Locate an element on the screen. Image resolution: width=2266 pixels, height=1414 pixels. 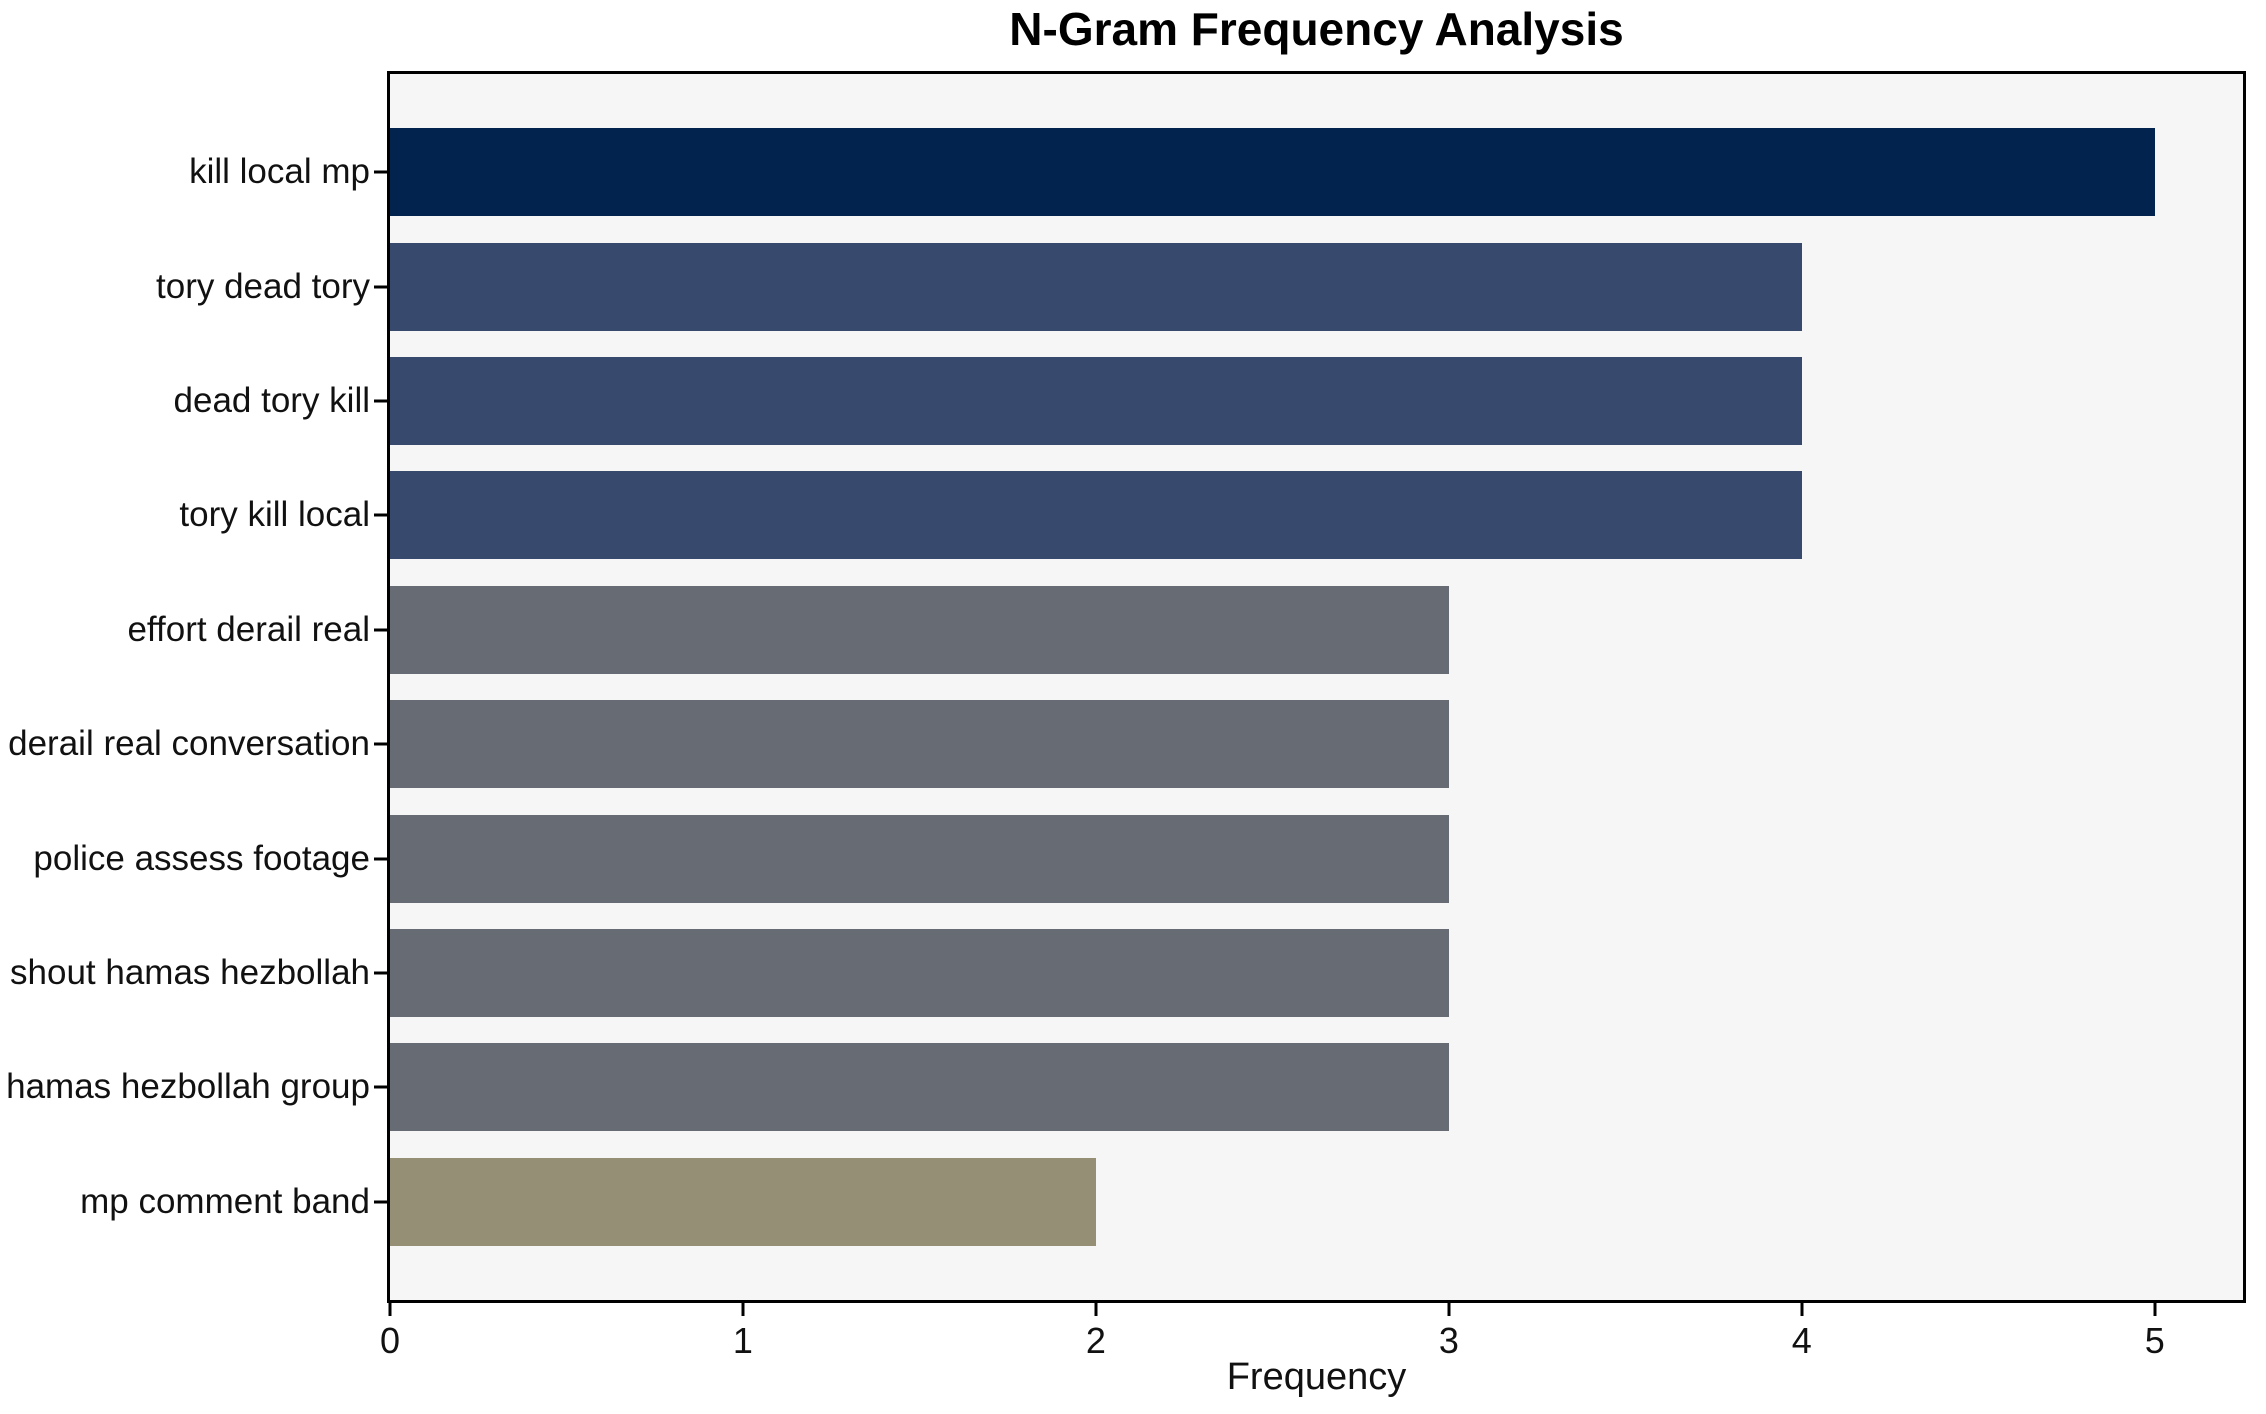
bar-row: tory dead tory is located at coordinates (1199, 286).